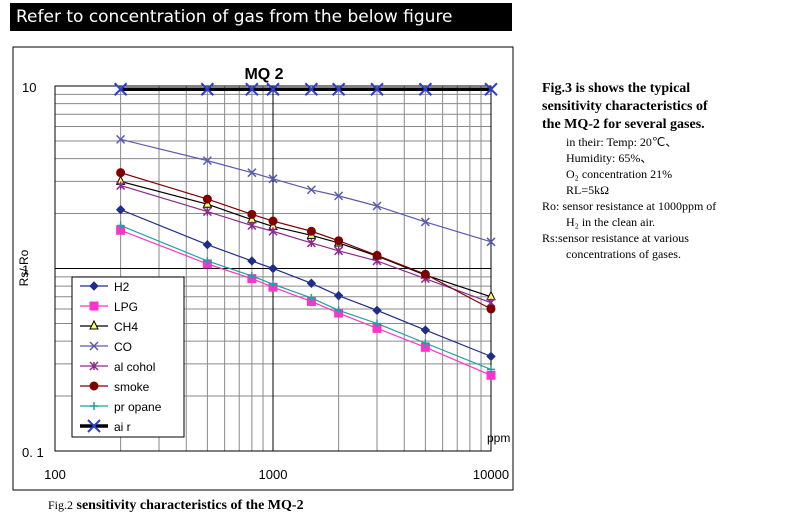 Image resolution: width=805 pixels, height=527 pixels. I want to click on y-tick-label: 0. 1, so click(33, 452).